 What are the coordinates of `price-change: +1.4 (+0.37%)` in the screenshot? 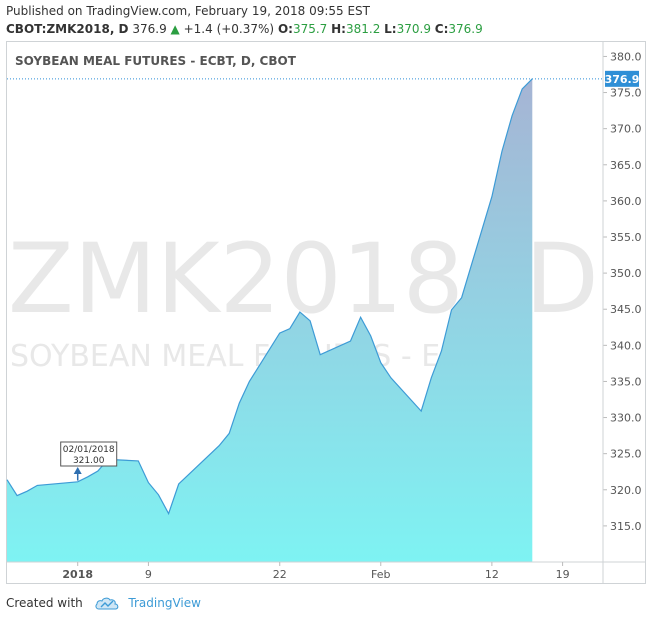 It's located at (229, 29).